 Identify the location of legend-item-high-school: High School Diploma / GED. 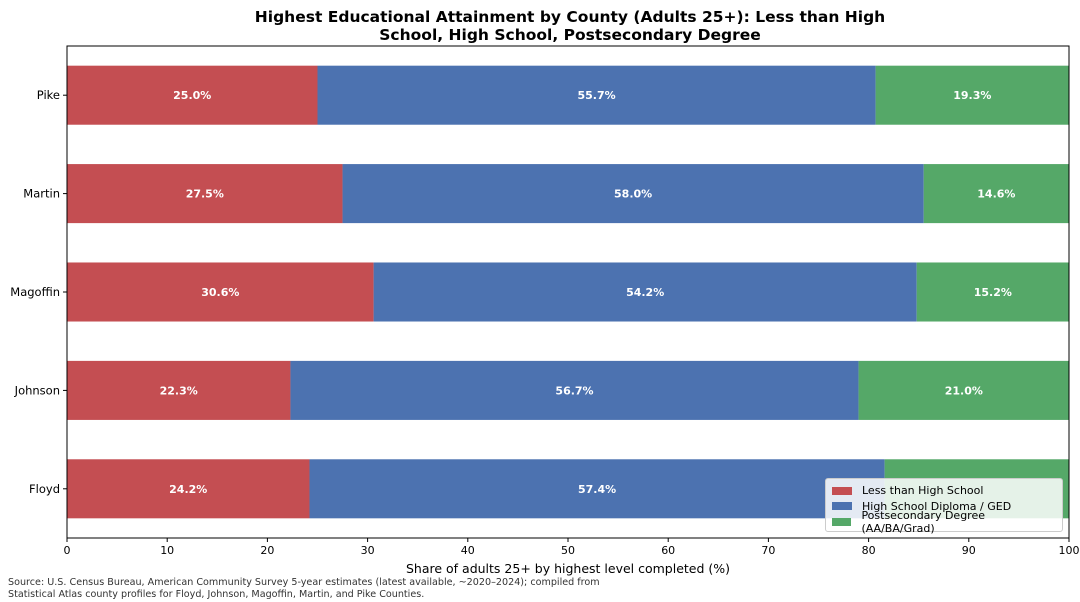
(944, 507).